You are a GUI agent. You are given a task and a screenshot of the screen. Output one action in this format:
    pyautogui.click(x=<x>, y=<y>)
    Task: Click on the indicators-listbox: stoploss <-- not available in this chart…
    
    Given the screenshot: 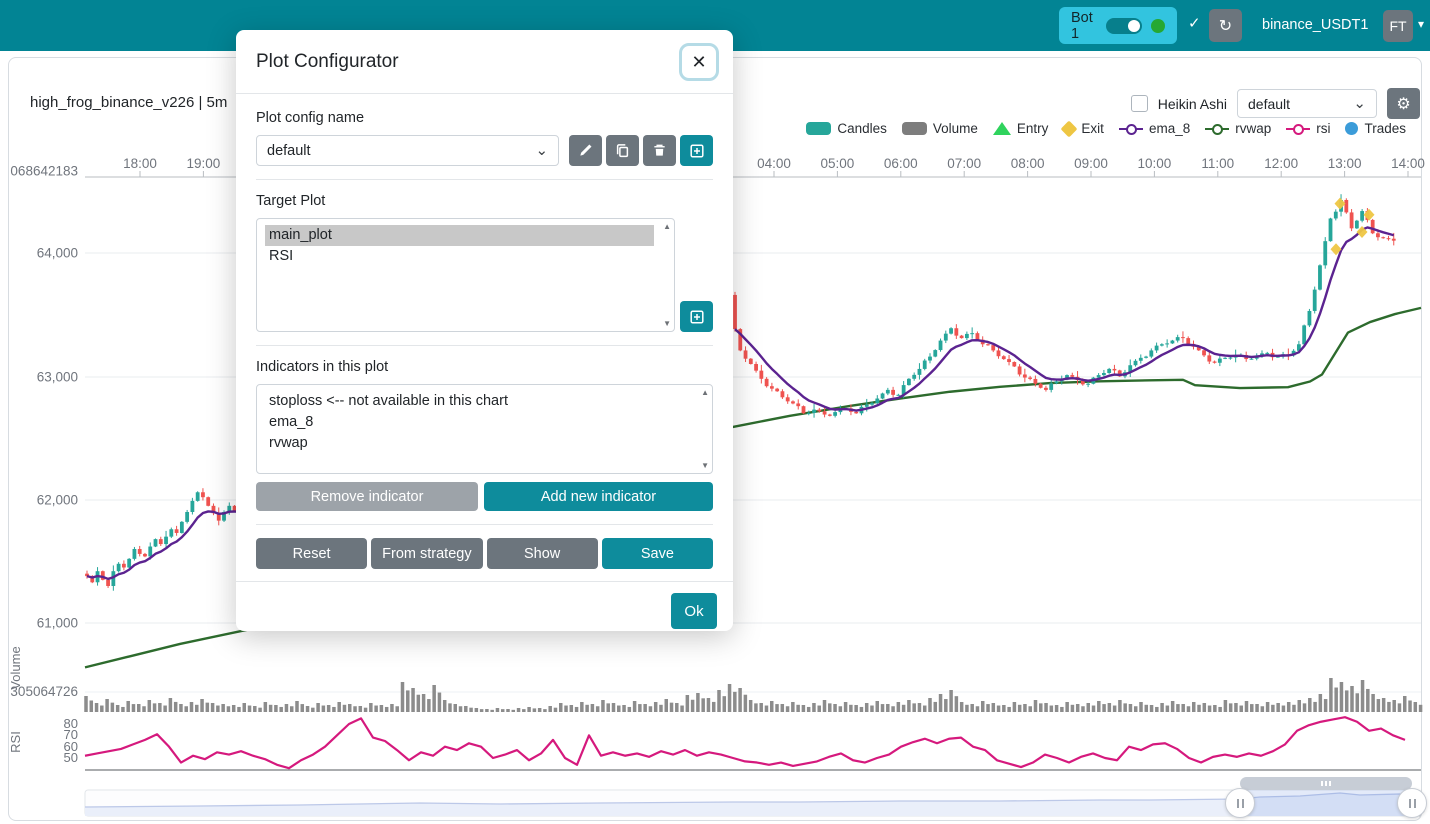 What is the action you would take?
    pyautogui.click(x=484, y=429)
    